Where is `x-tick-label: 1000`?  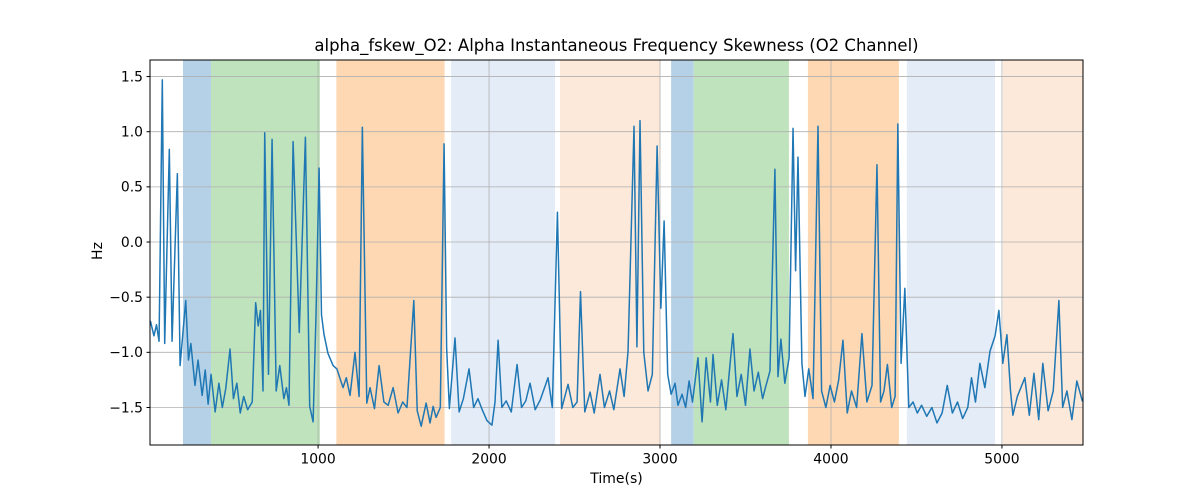
x-tick-label: 1000 is located at coordinates (317, 460).